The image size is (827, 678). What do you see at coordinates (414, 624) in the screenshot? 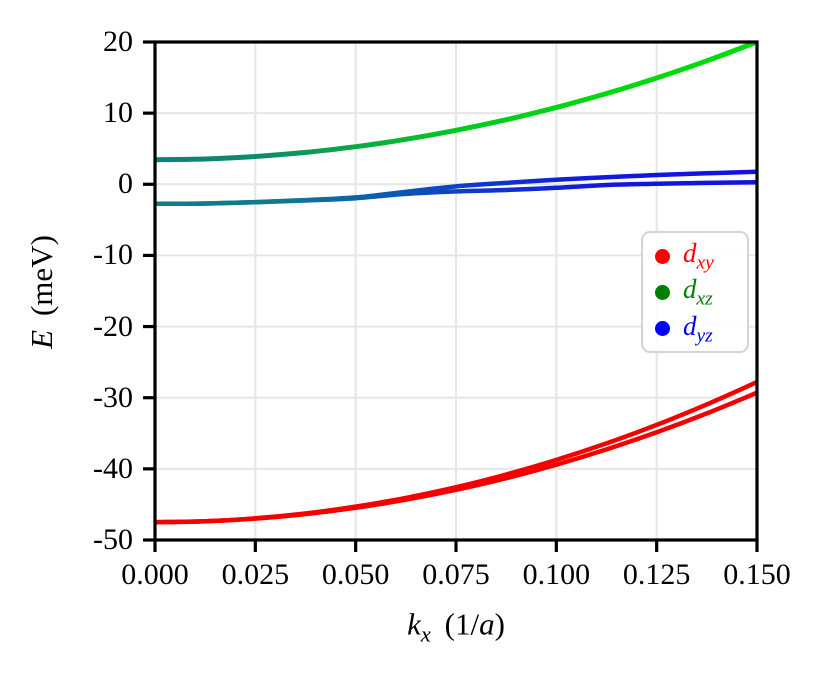
I see `x-axis-variable: k` at bounding box center [414, 624].